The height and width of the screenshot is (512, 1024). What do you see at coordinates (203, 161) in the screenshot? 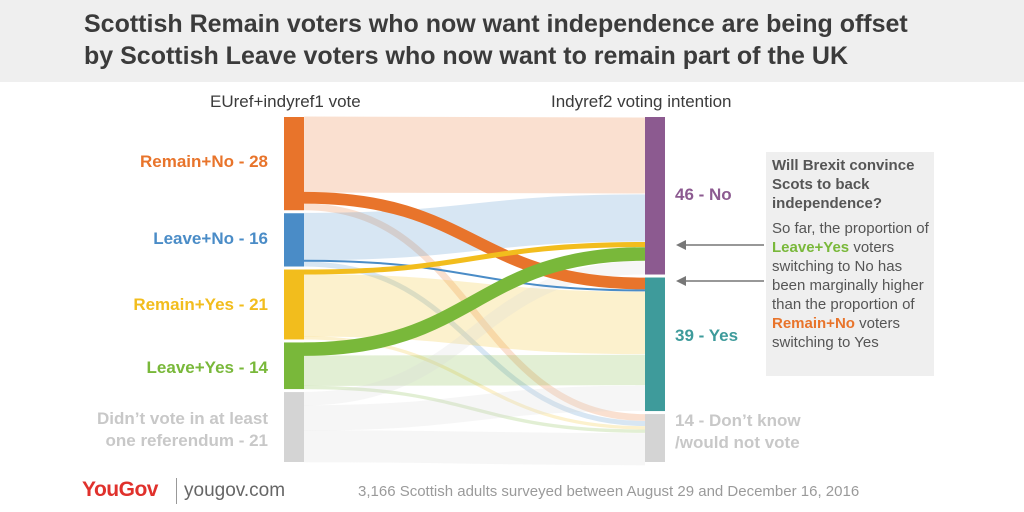
I see `source-label-remain-no: Remain+No - 28` at bounding box center [203, 161].